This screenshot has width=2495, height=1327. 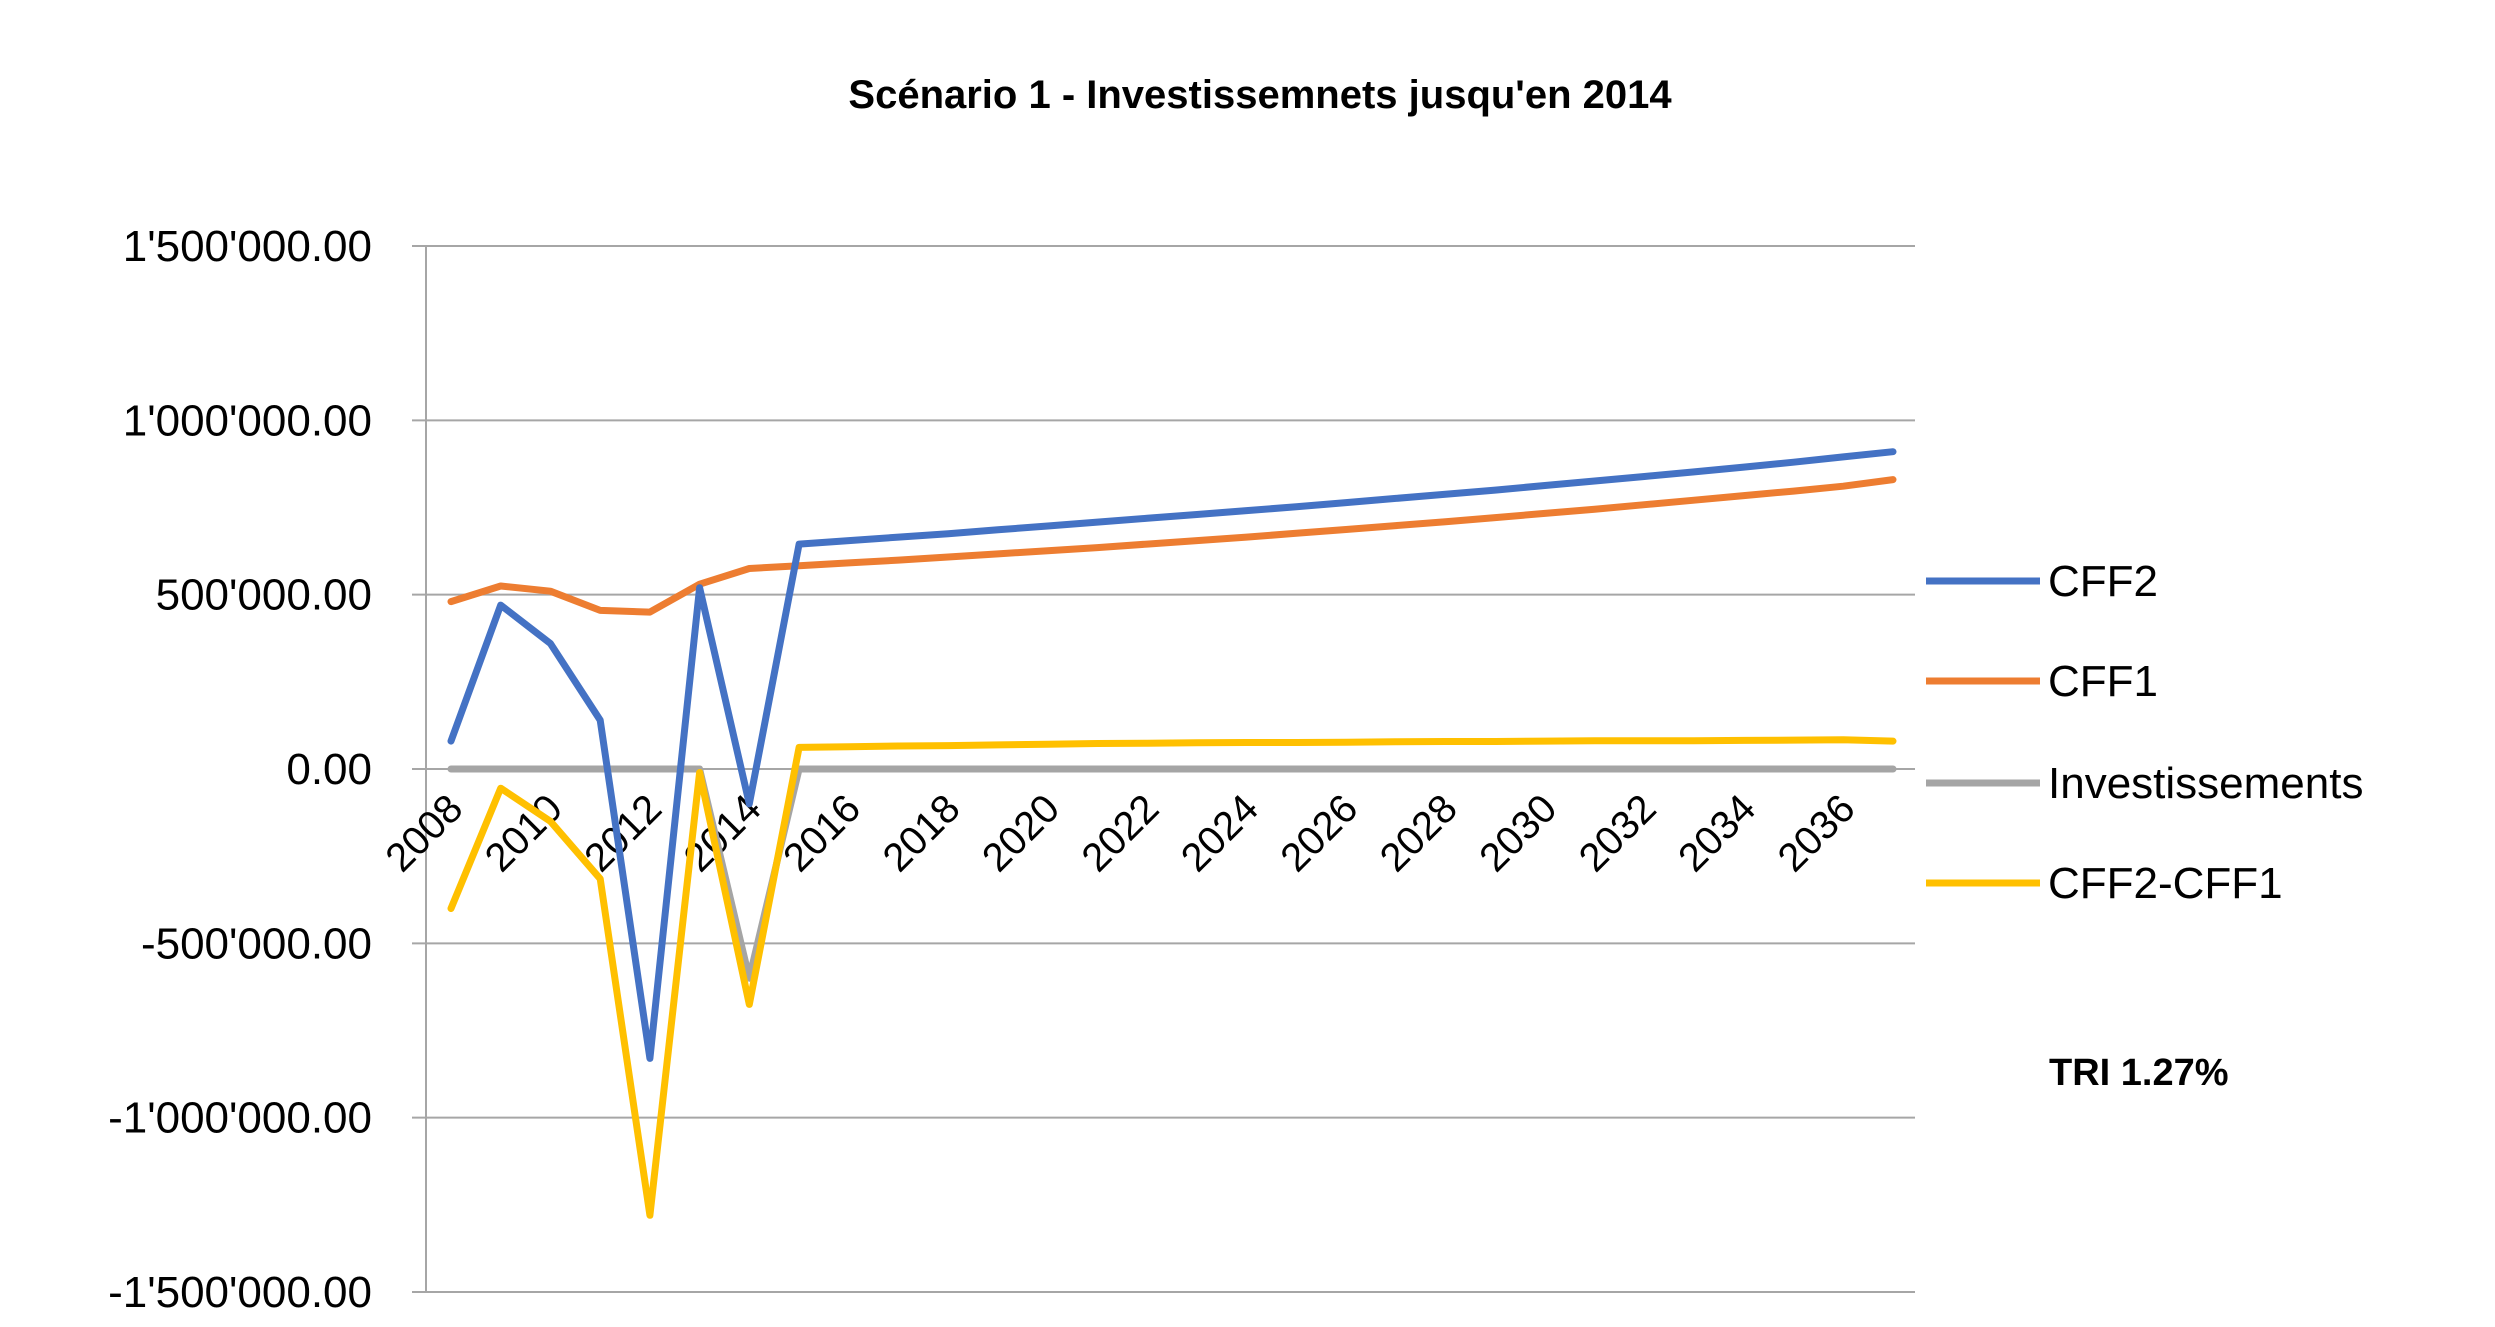 What do you see at coordinates (256, 943) in the screenshot?
I see `y-tick-label: -500'000.00` at bounding box center [256, 943].